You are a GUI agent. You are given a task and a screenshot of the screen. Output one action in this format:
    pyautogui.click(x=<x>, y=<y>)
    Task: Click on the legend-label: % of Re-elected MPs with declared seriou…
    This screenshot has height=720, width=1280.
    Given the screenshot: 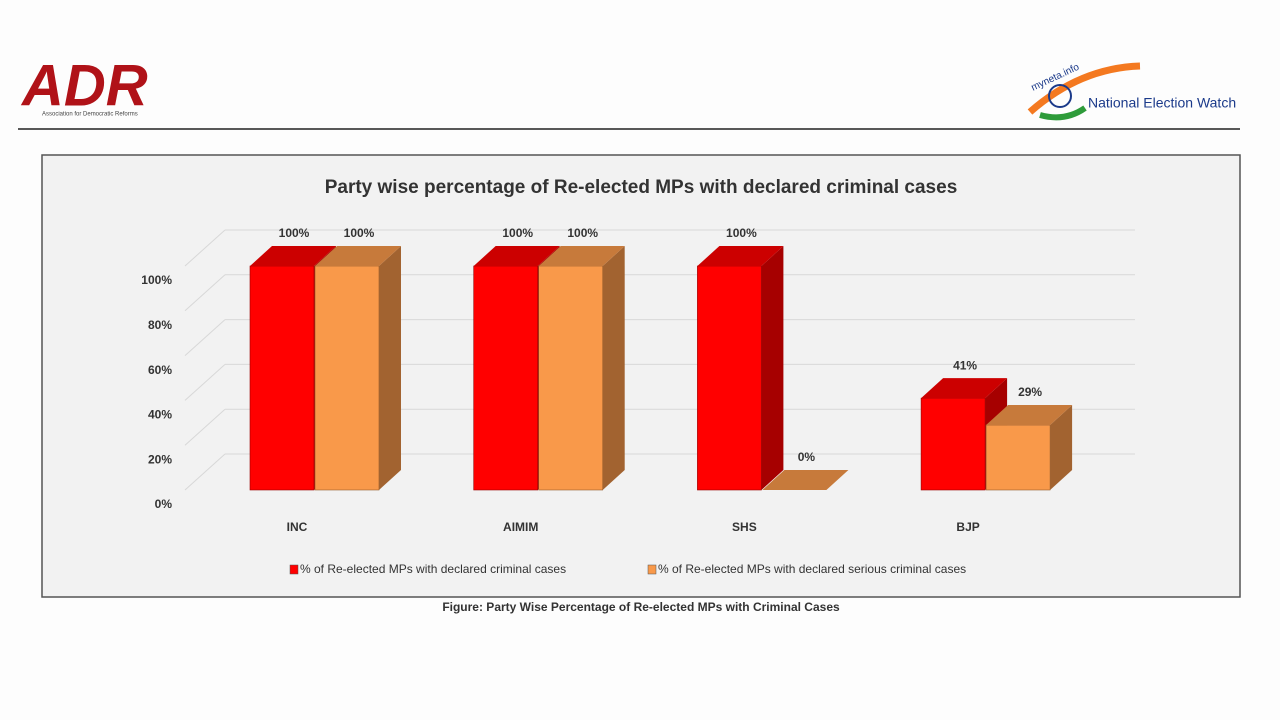 What is the action you would take?
    pyautogui.click(x=812, y=569)
    